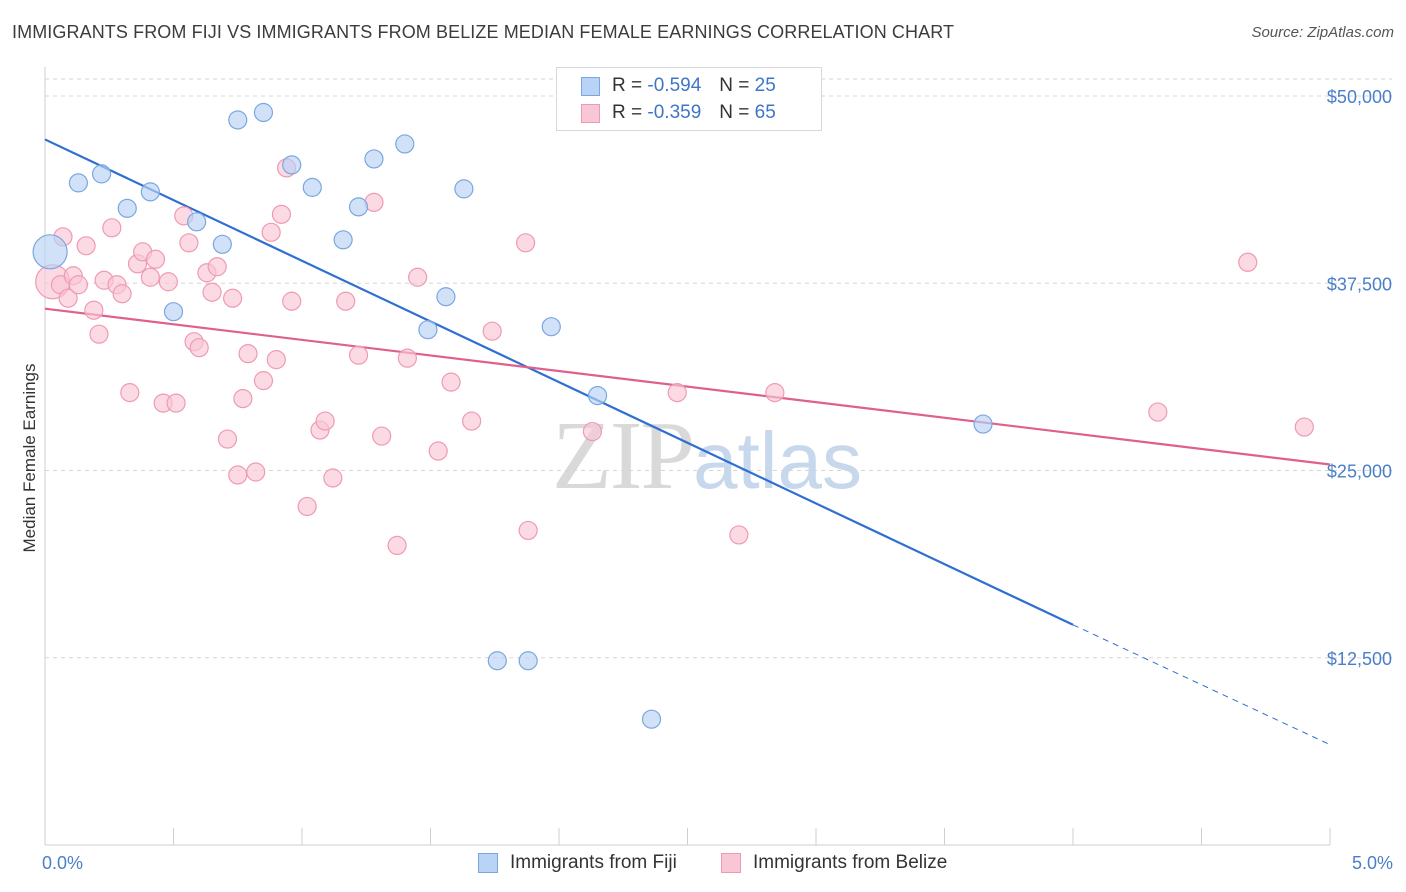  What do you see at coordinates (590, 113) in the screenshot?
I see `belize-swatch` at bounding box center [590, 113].